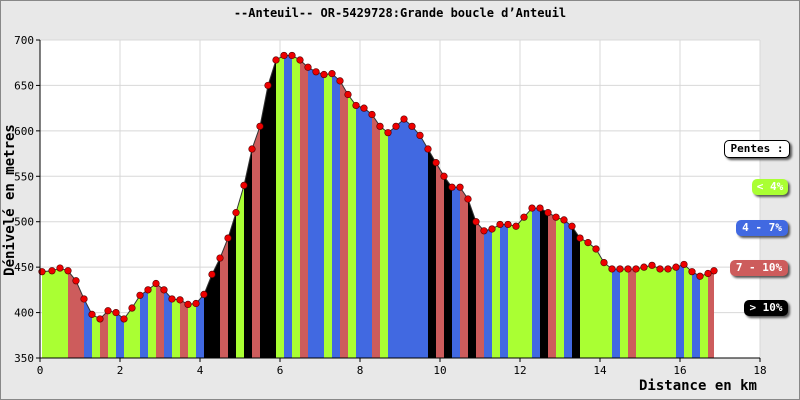  What do you see at coordinates (24, 131) in the screenshot?
I see `y-tick-label: 600` at bounding box center [24, 131].